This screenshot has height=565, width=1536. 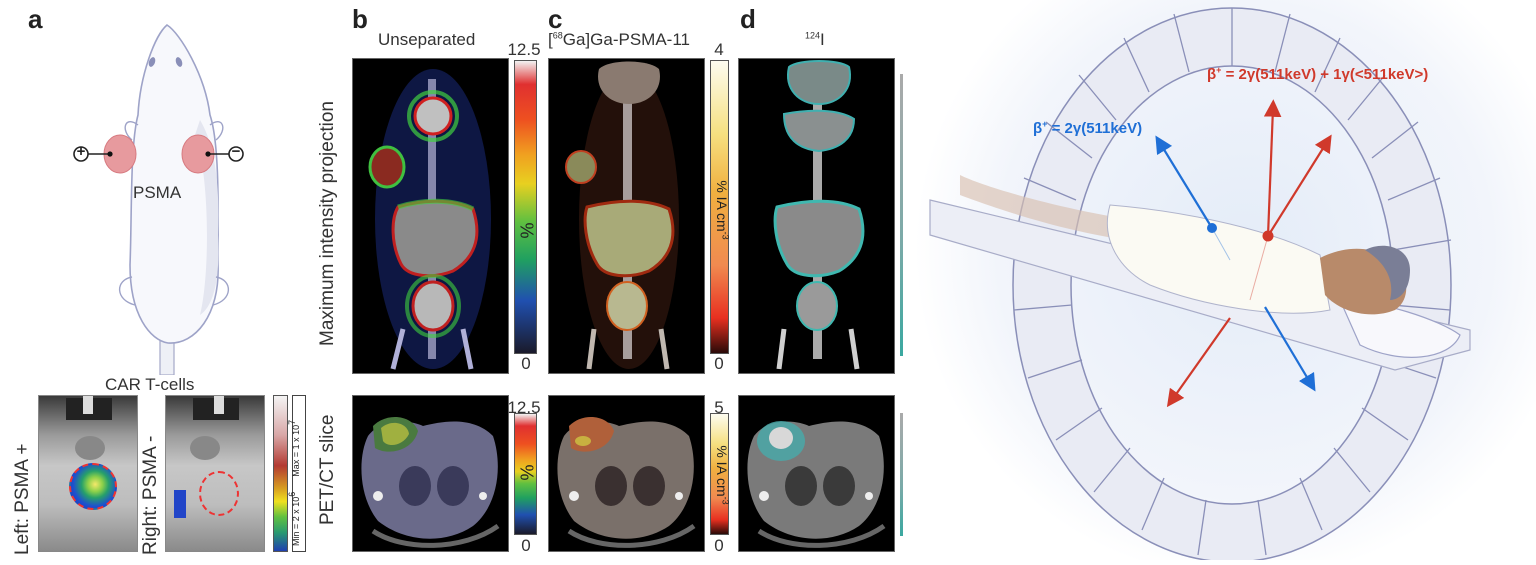 I want to click on panel-b-title: Unseparated, so click(x=427, y=39).